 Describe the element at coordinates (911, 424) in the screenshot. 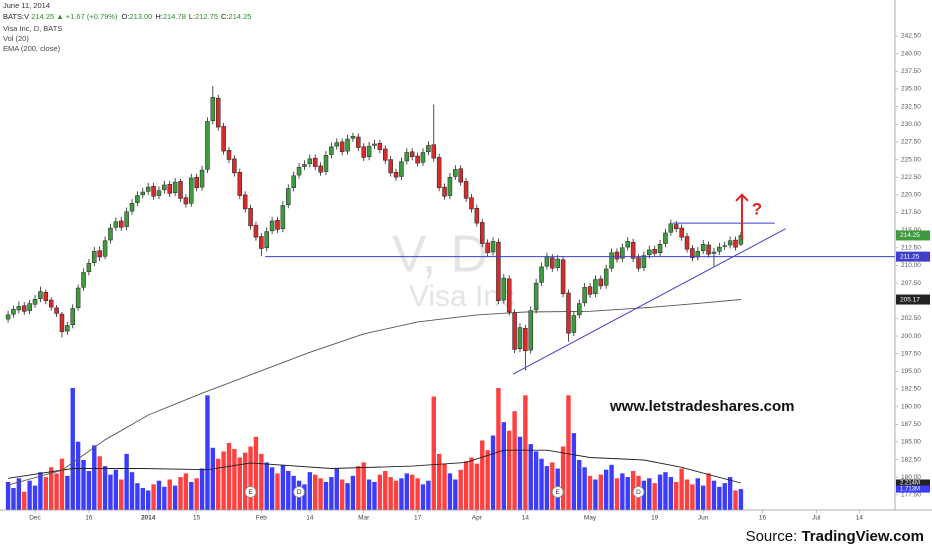

I see `y-tick-label: 187.50` at that location.